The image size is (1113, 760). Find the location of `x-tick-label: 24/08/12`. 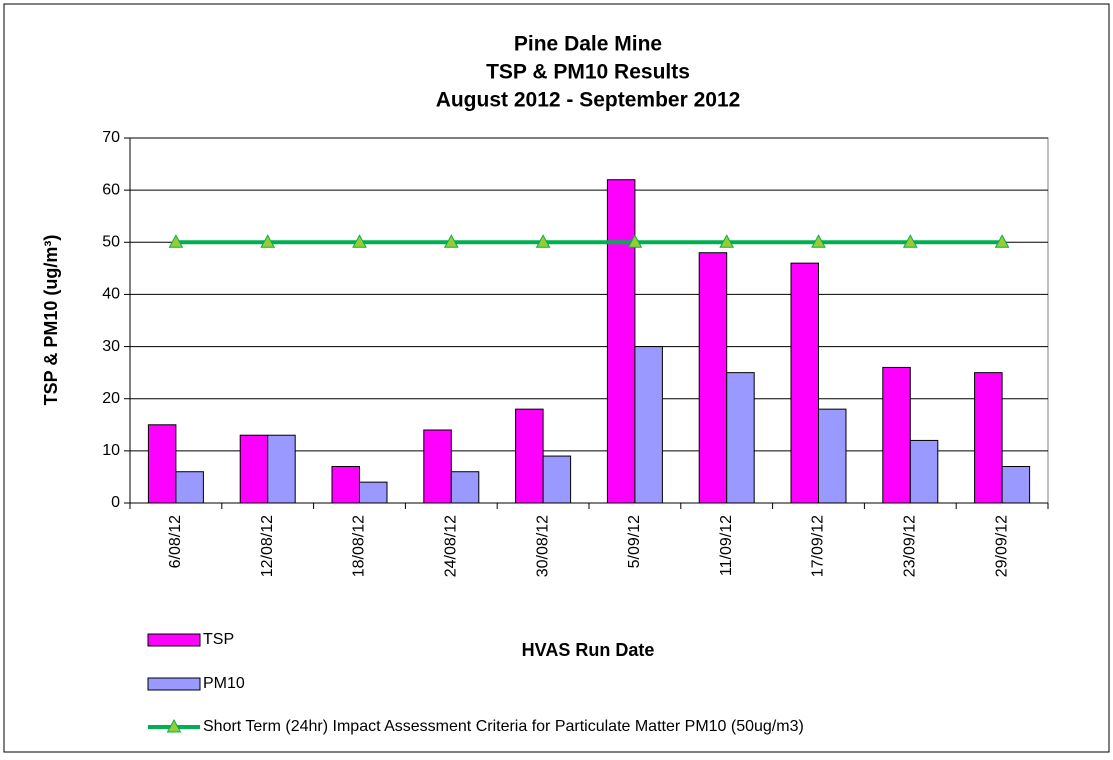

x-tick-label: 24/08/12 is located at coordinates (451, 546).